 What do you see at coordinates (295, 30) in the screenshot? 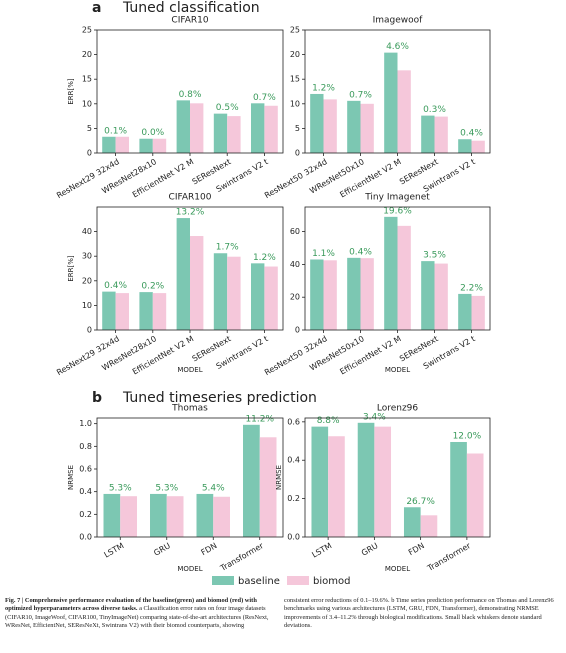
I see `y-tick-label: 25` at bounding box center [295, 30].